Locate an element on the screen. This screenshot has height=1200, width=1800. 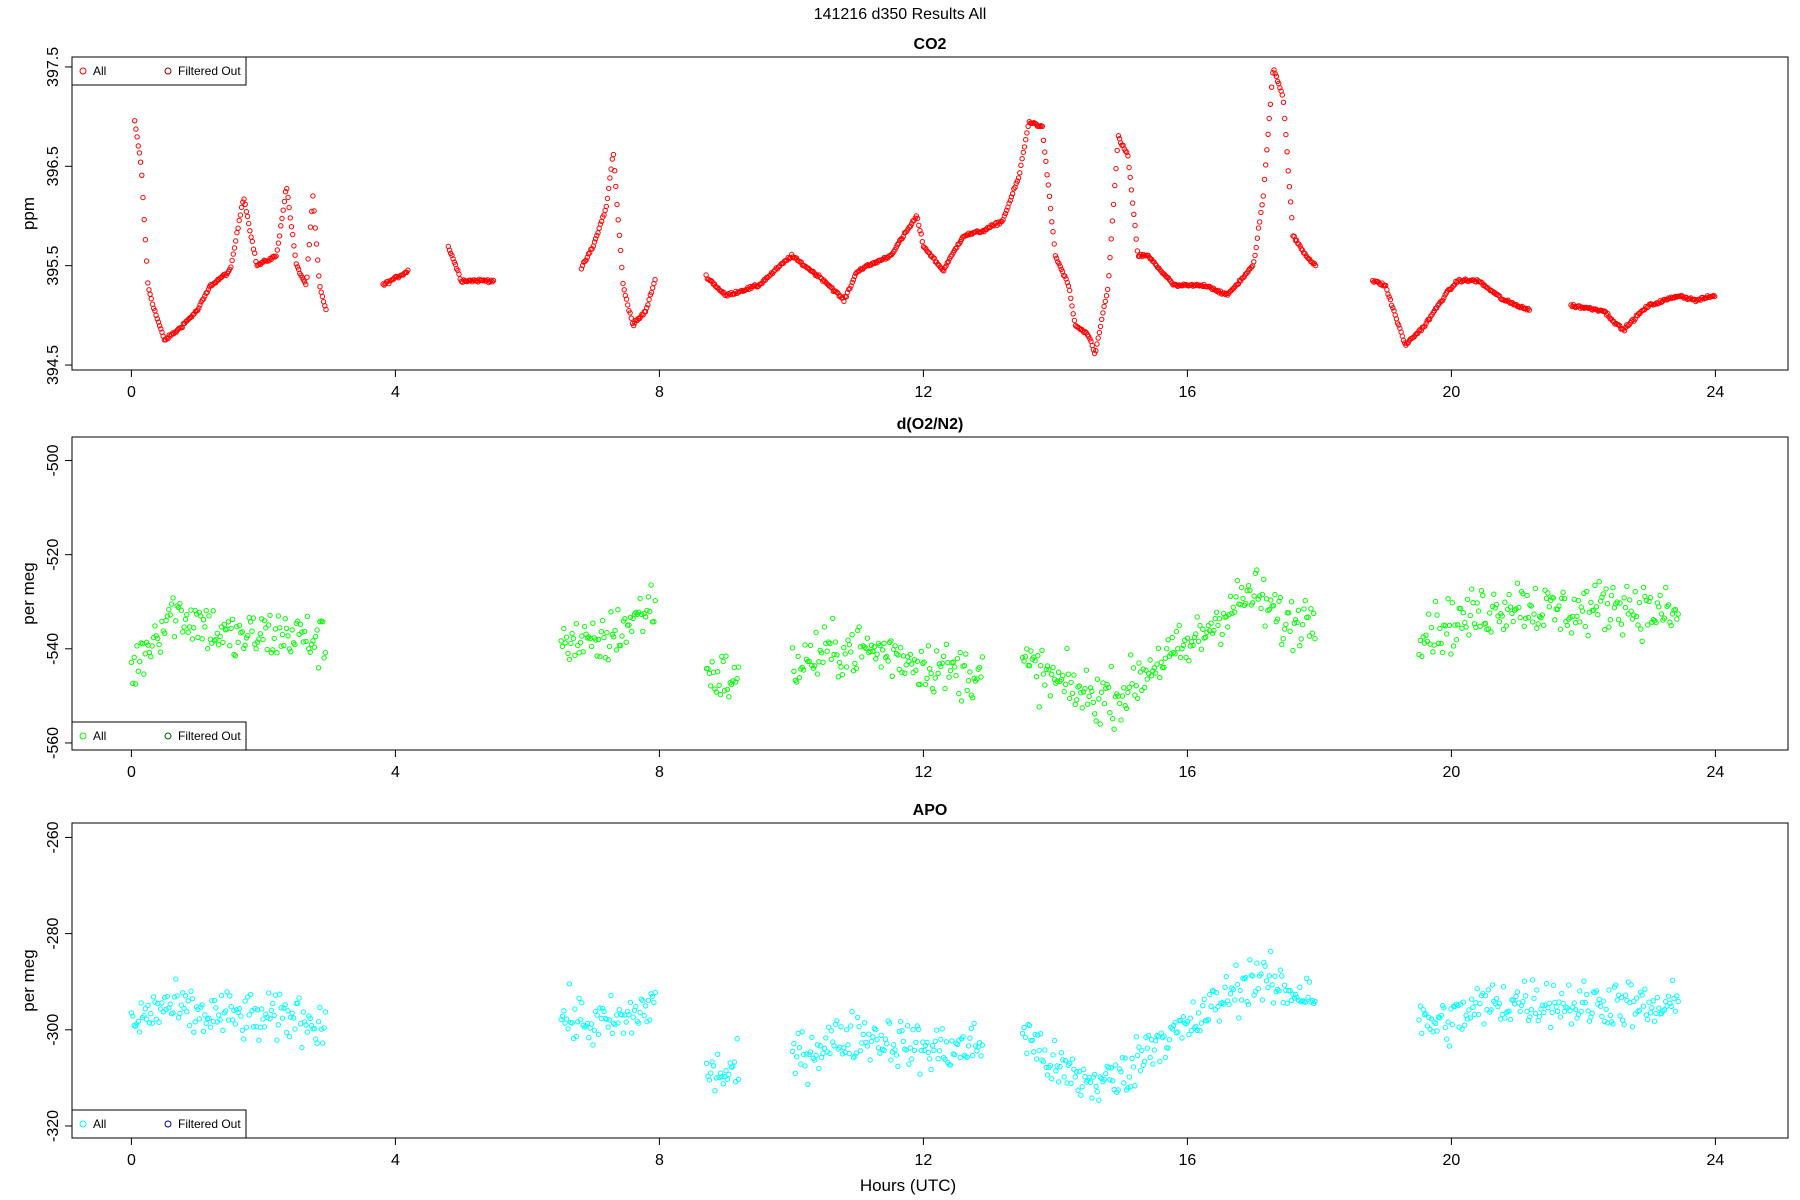
legend-label: Filtered Out is located at coordinates (209, 71).